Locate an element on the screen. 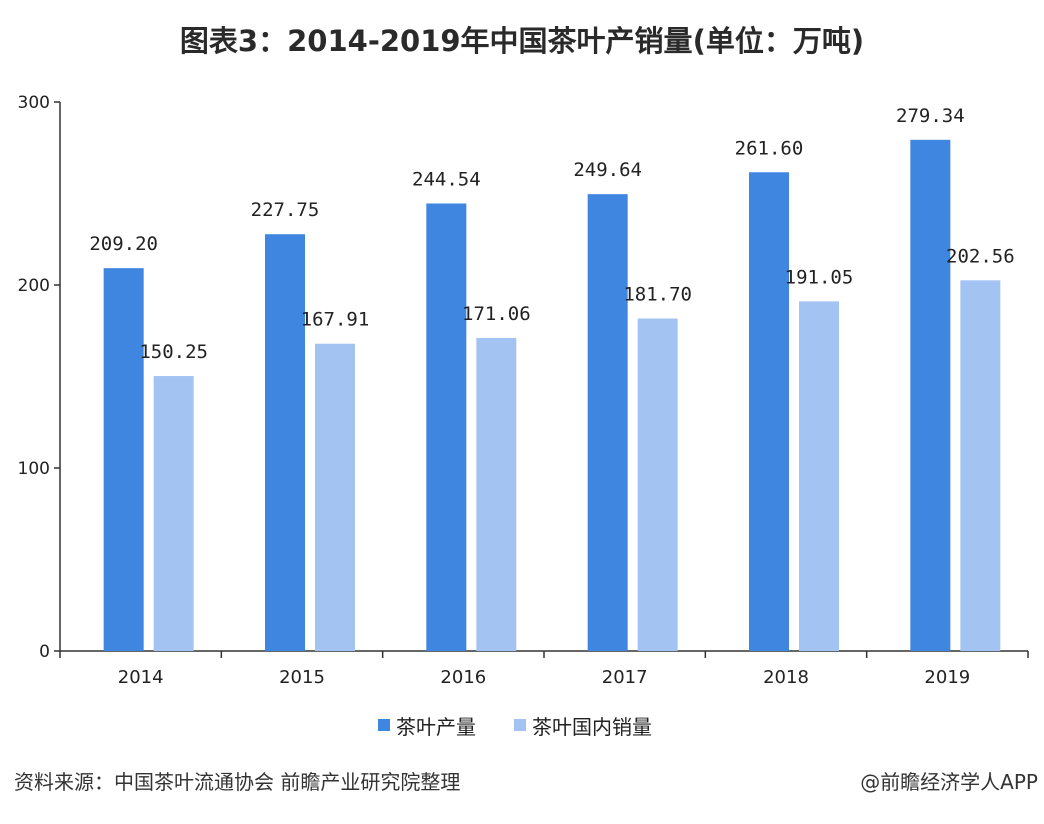 This screenshot has width=1044, height=824. credit-note: @前瞻经济学人APP is located at coordinates (949, 782).